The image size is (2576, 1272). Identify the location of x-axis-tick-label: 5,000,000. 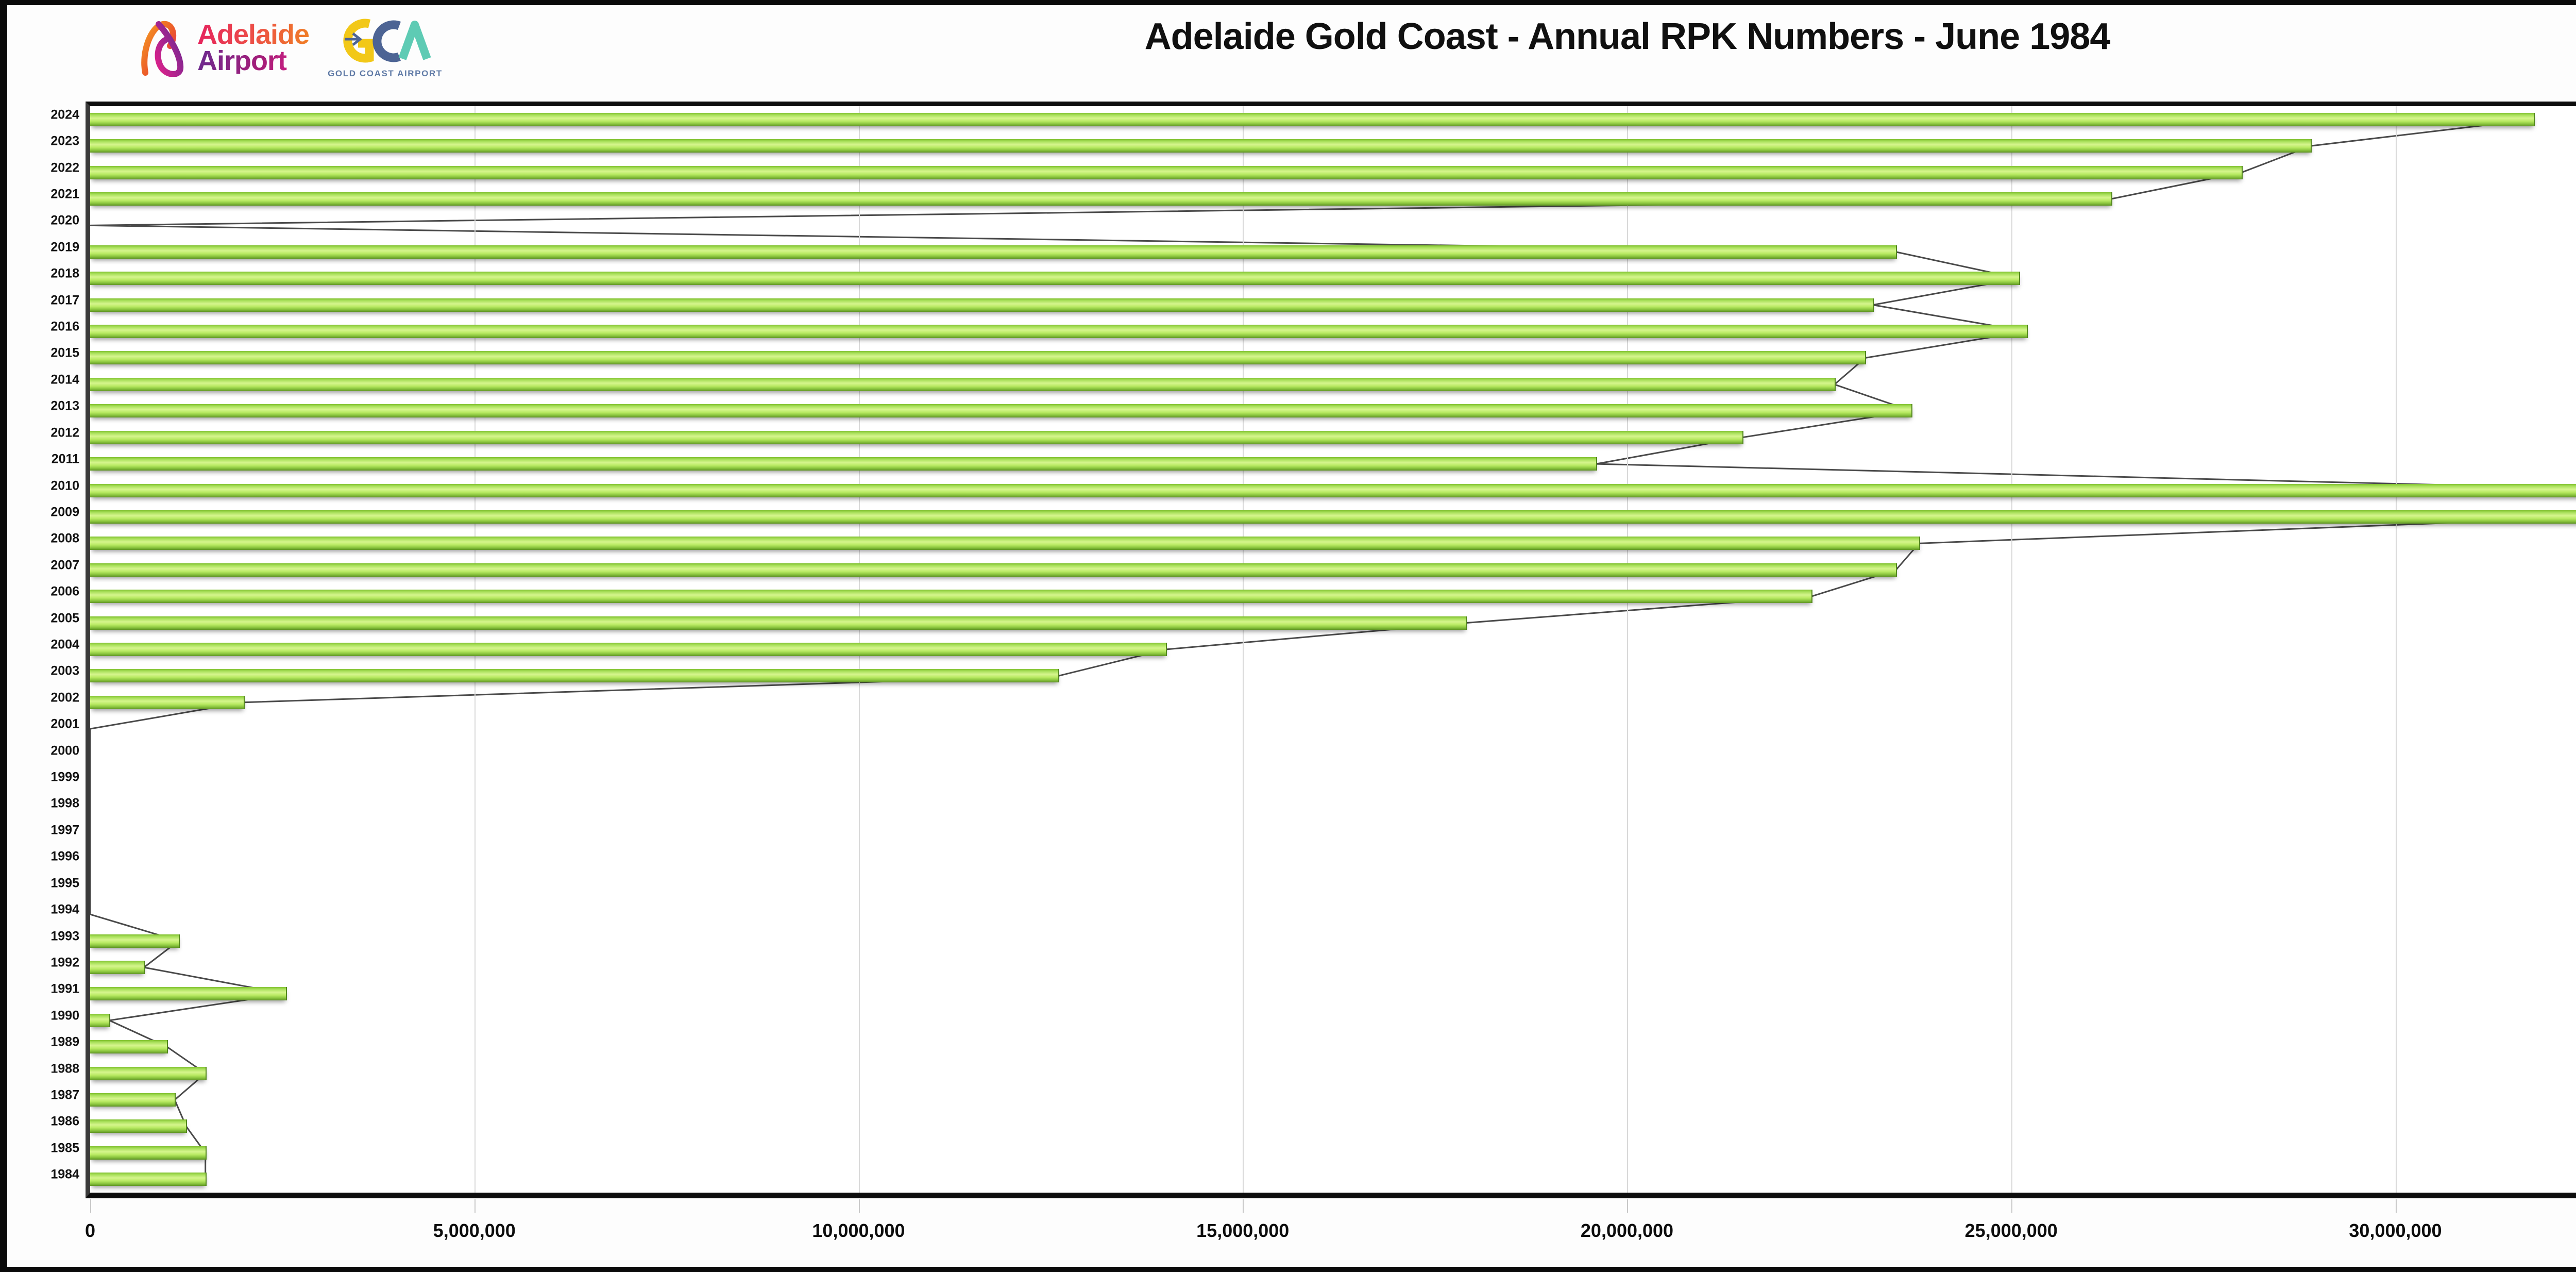
(474, 1230).